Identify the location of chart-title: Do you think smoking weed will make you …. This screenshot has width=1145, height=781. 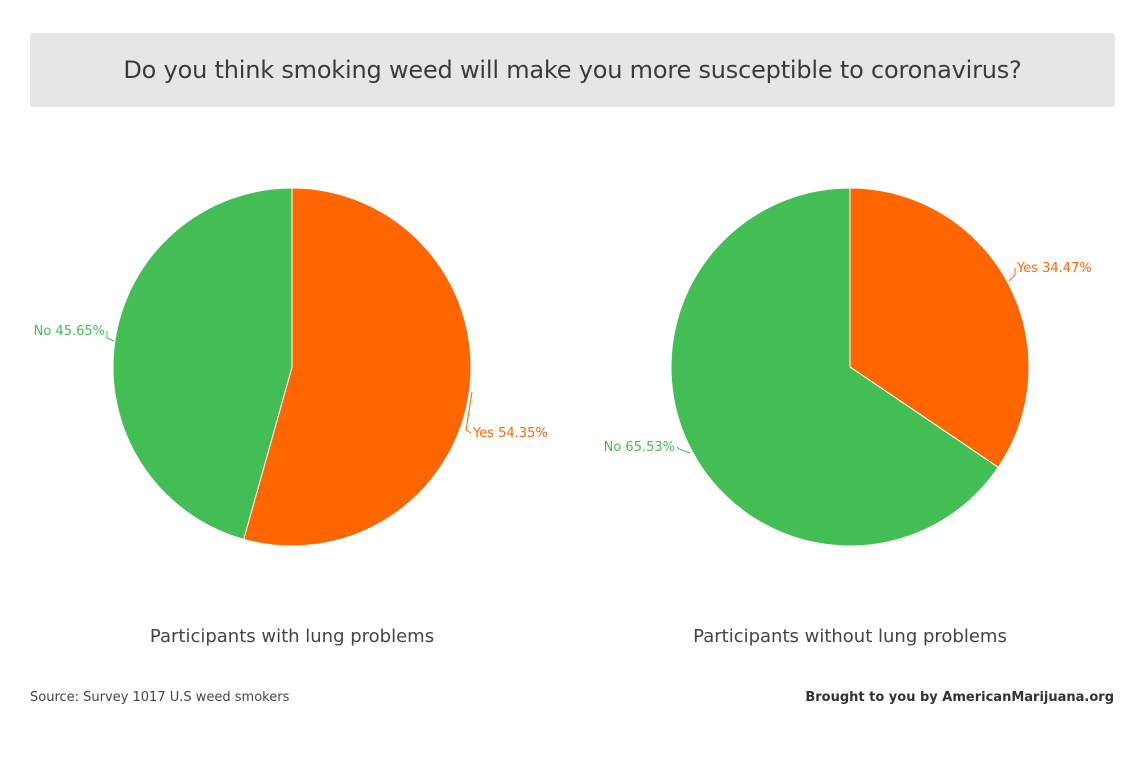
(572, 70).